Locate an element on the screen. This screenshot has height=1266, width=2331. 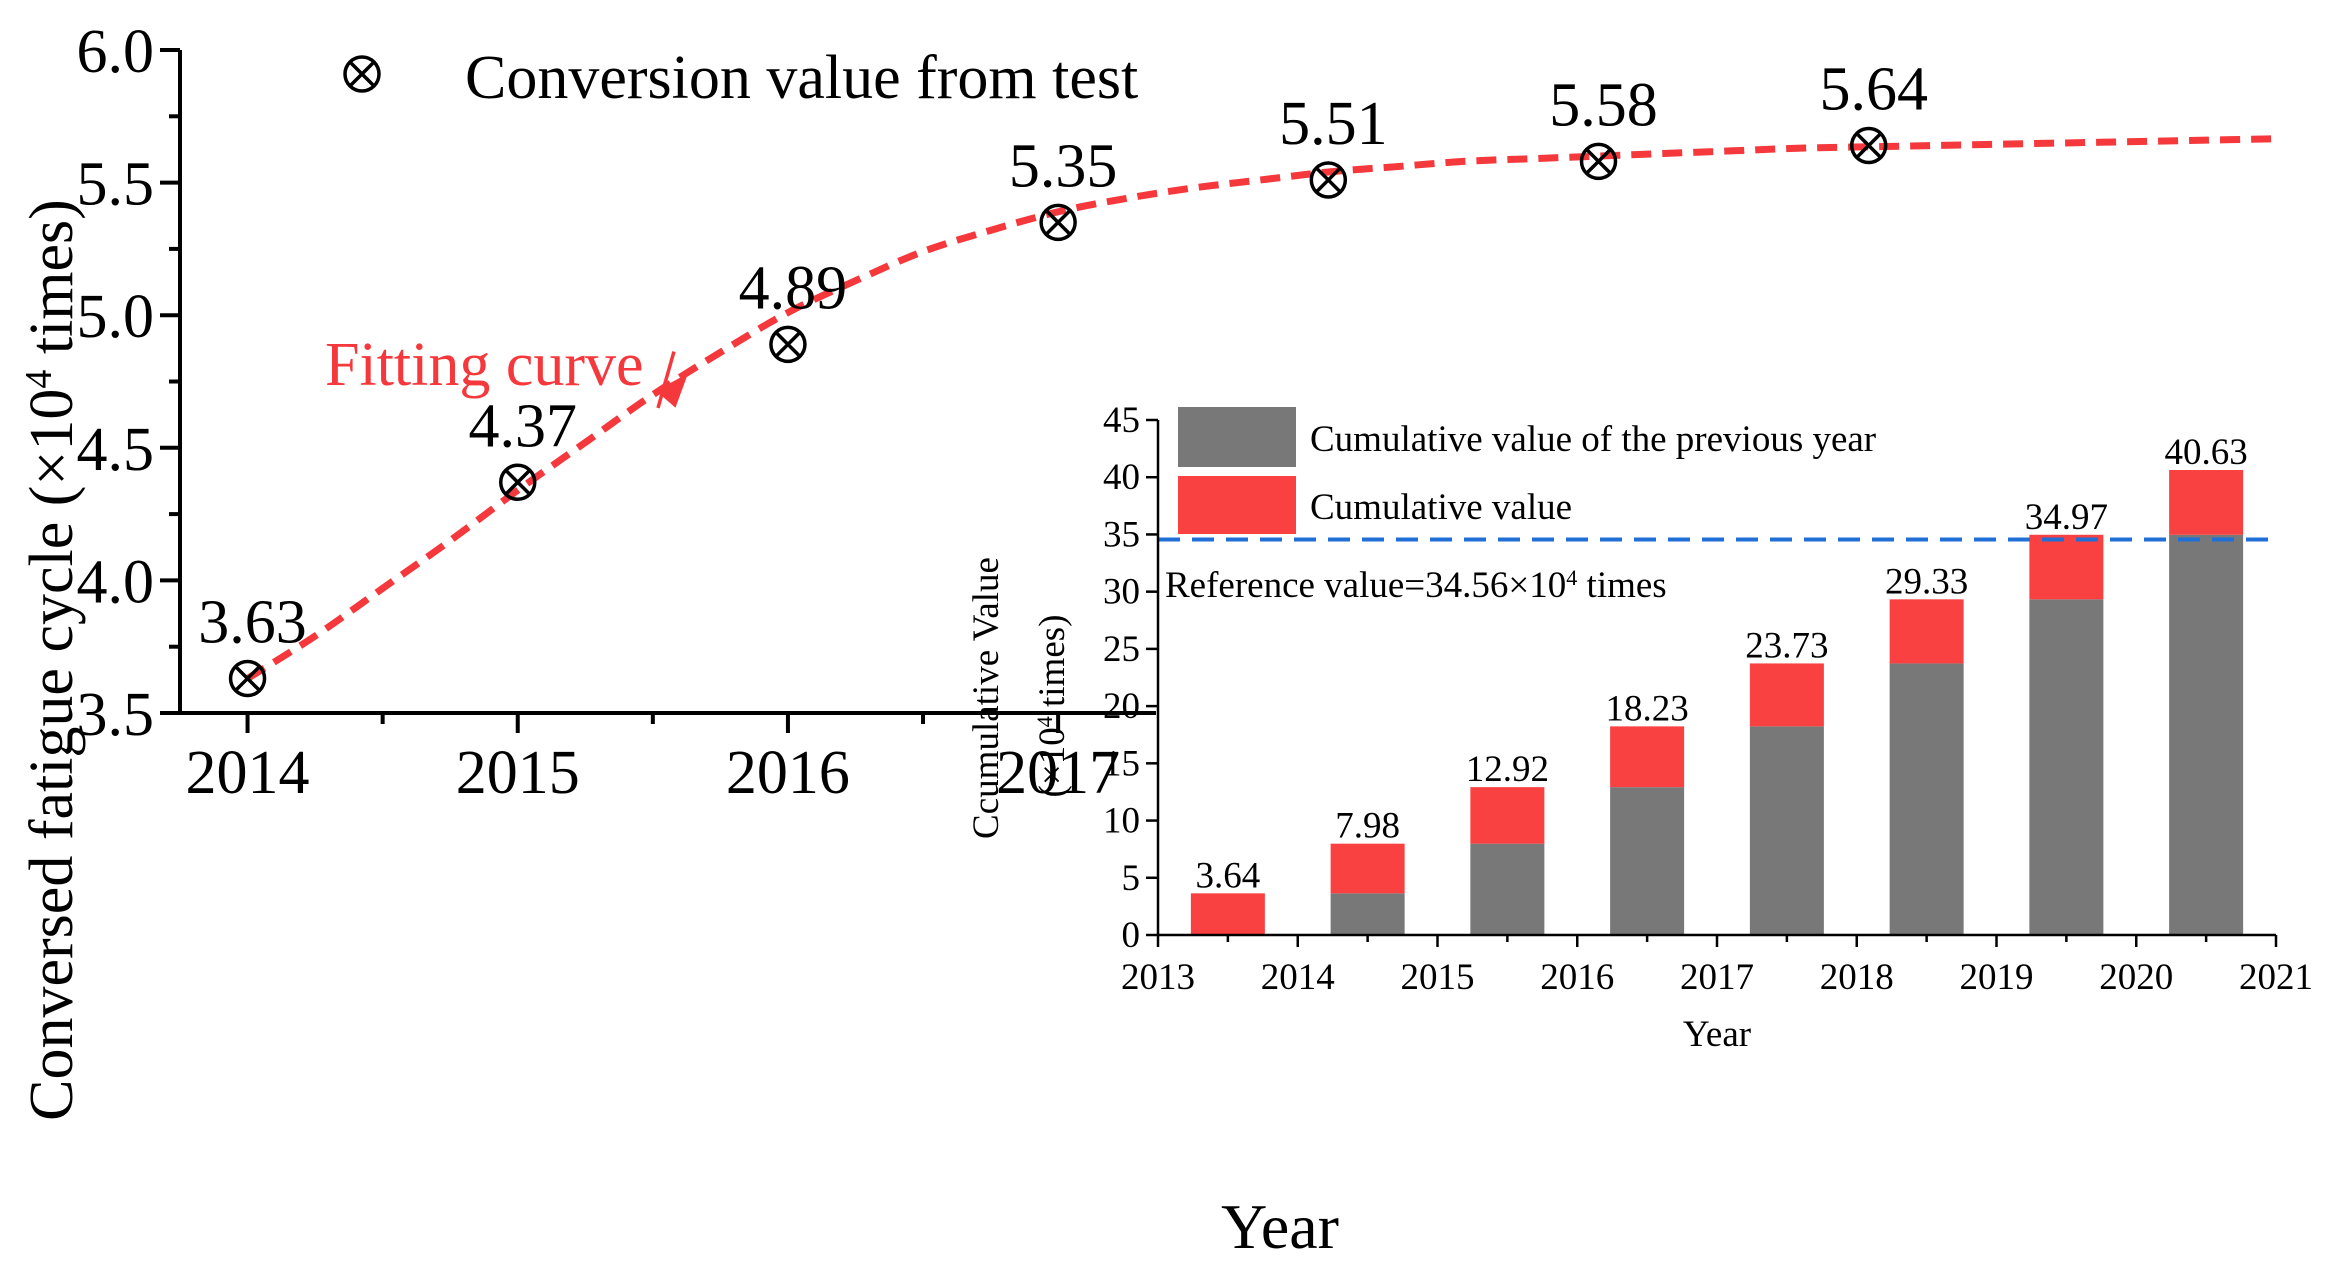
bar-value-label: 7.98 is located at coordinates (1367, 826).